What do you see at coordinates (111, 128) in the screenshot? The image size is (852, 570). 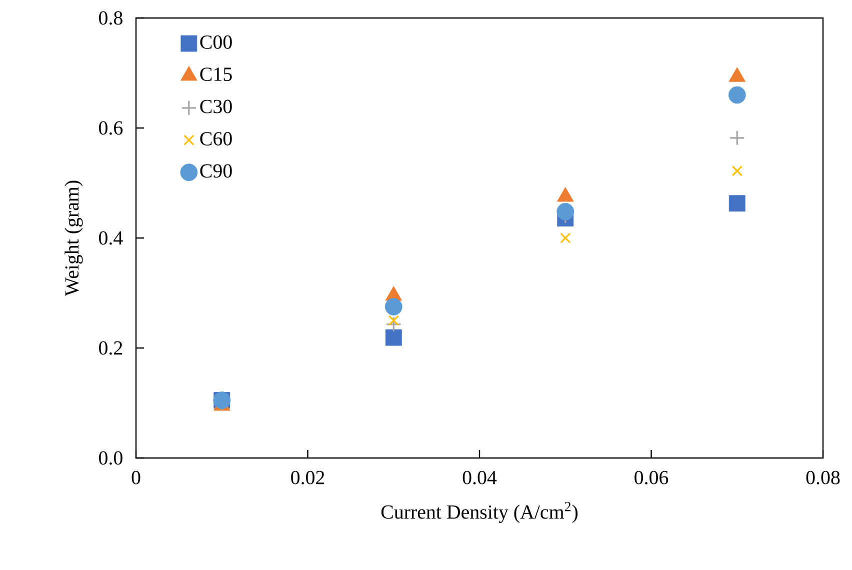 I see `y-tick-label: 0.6` at bounding box center [111, 128].